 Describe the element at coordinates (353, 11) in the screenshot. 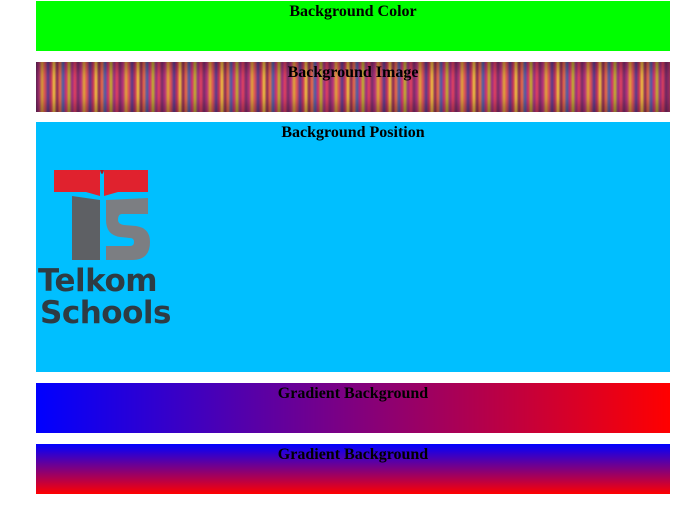

I see `background-color-heading: Background Color` at that location.